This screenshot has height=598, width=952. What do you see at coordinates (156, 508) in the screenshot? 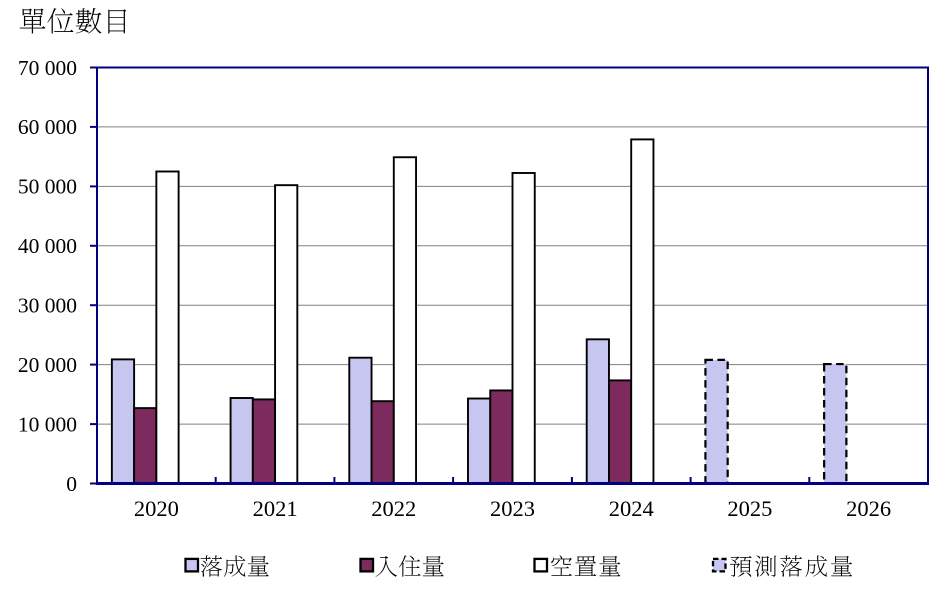
I see `svg-text: 2020` at bounding box center [156, 508].